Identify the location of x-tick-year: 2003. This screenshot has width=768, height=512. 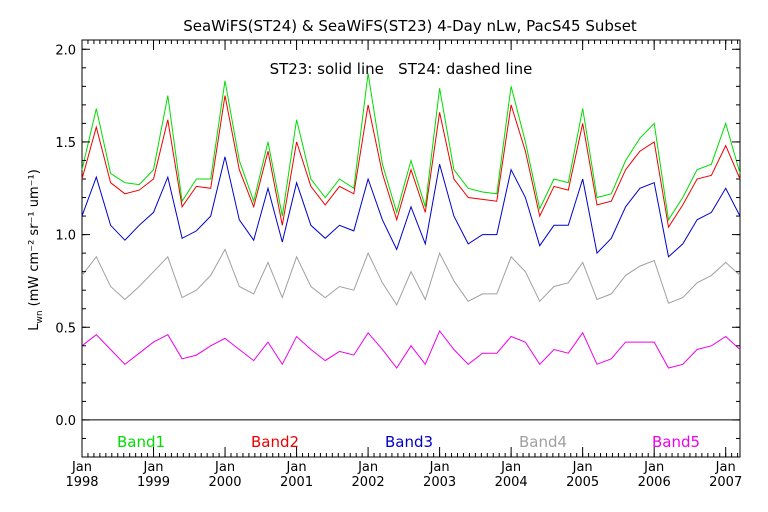
(439, 482).